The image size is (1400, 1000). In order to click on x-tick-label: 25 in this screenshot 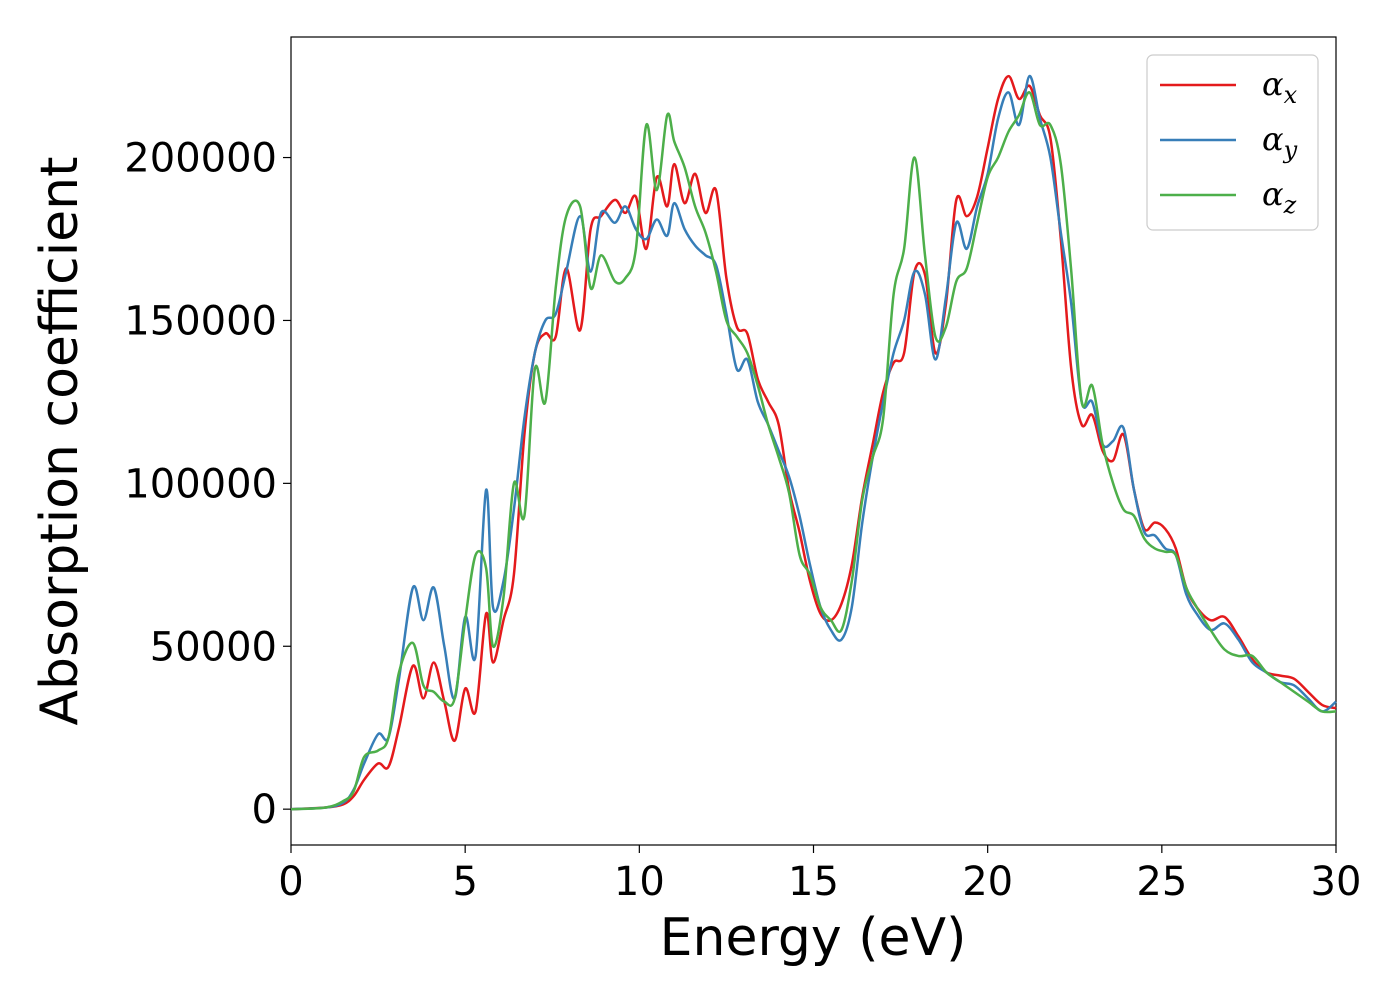, I will do `click(1161, 882)`.